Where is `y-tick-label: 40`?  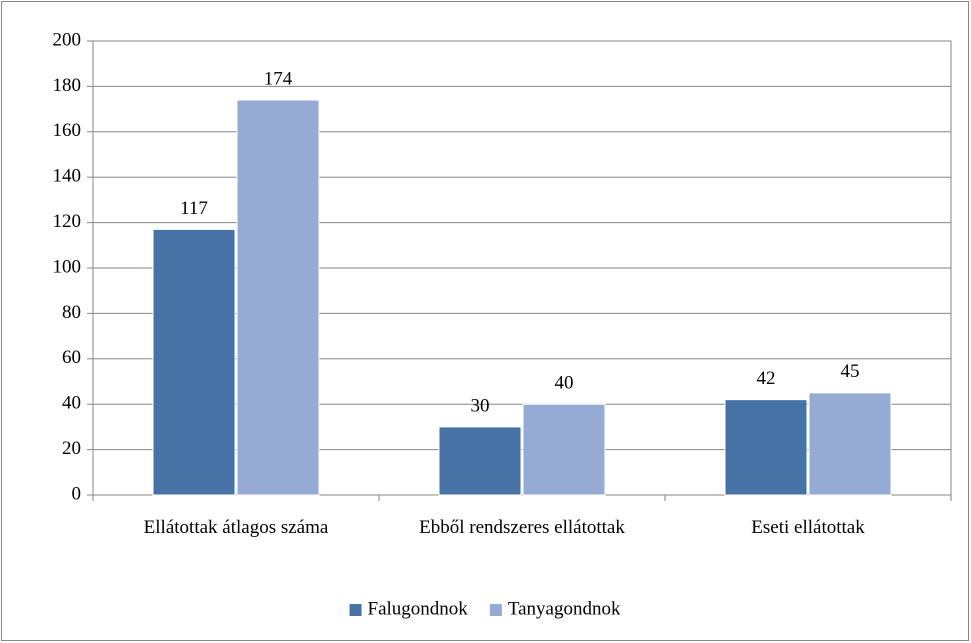 y-tick-label: 40 is located at coordinates (71, 403).